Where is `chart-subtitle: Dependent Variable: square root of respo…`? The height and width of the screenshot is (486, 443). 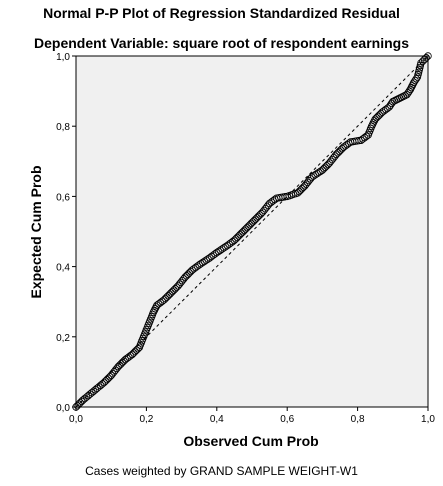
chart-subtitle: Dependent Variable: square root of respo… is located at coordinates (221, 43).